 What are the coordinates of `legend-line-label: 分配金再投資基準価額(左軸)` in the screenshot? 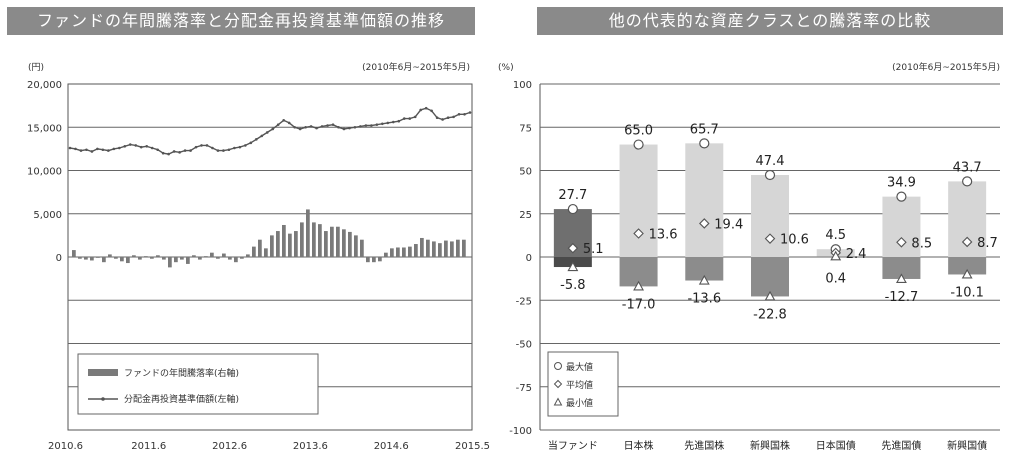 It's located at (181, 399).